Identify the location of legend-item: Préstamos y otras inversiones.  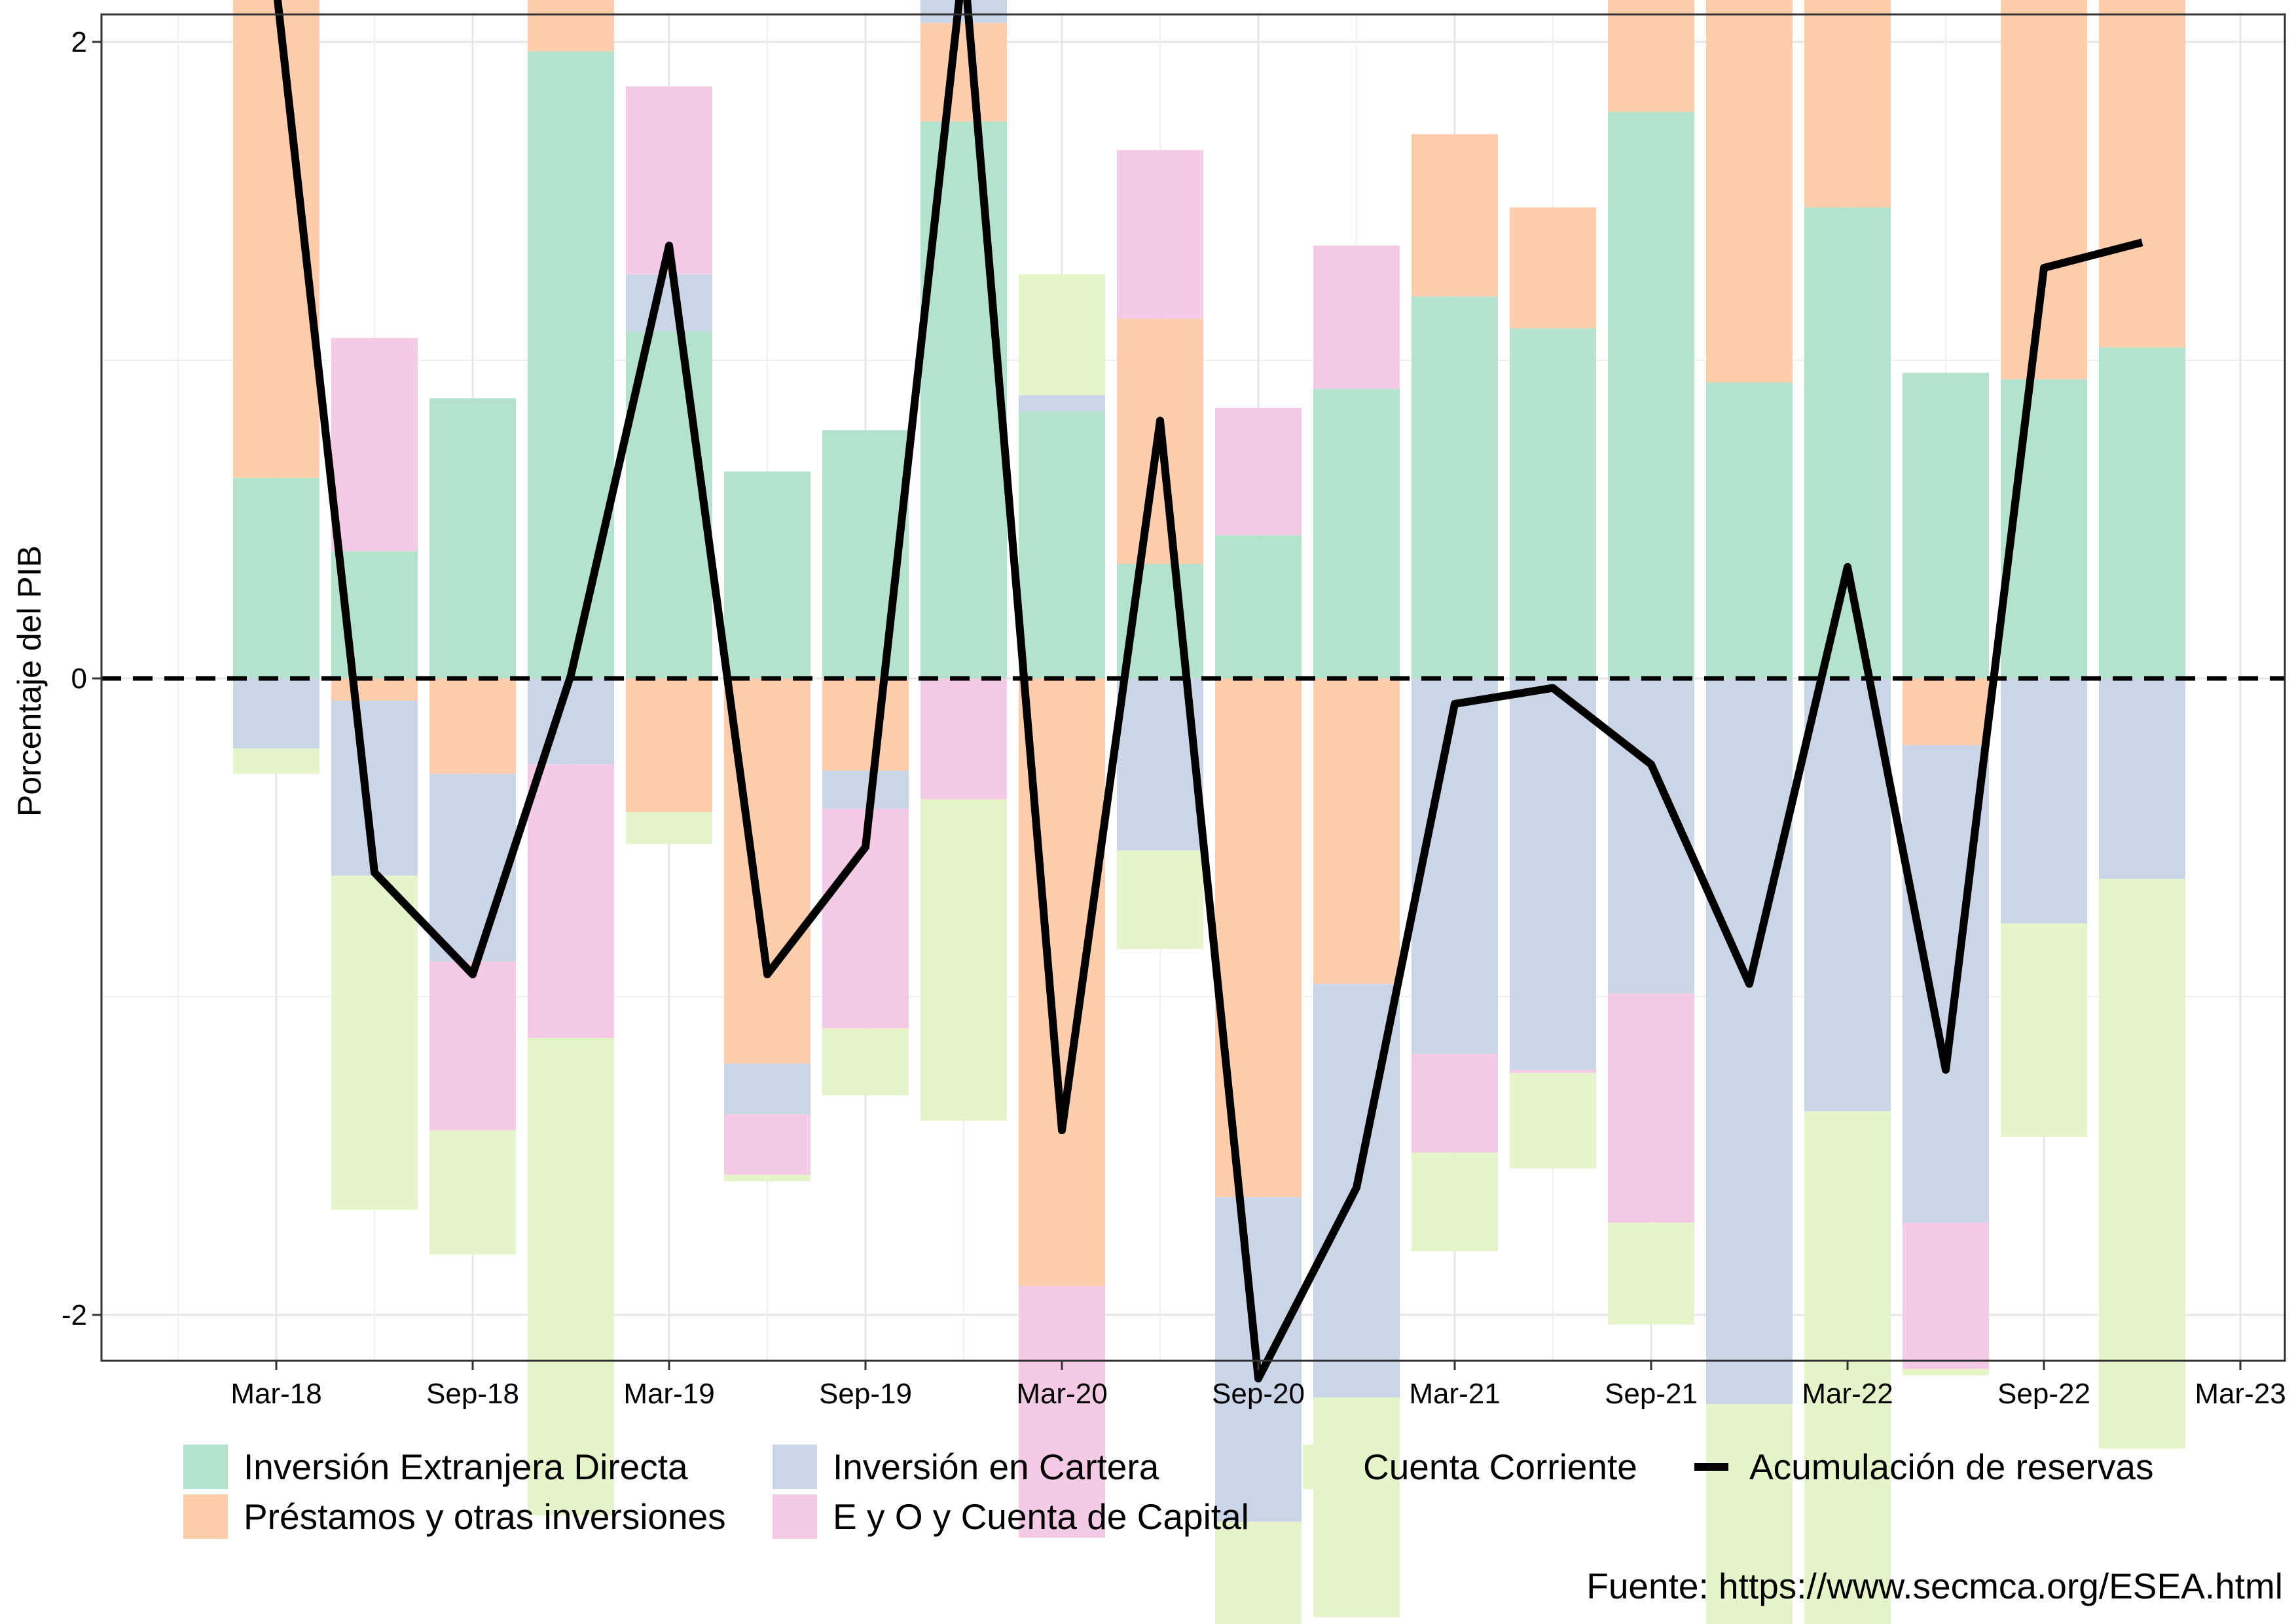
(478, 1517).